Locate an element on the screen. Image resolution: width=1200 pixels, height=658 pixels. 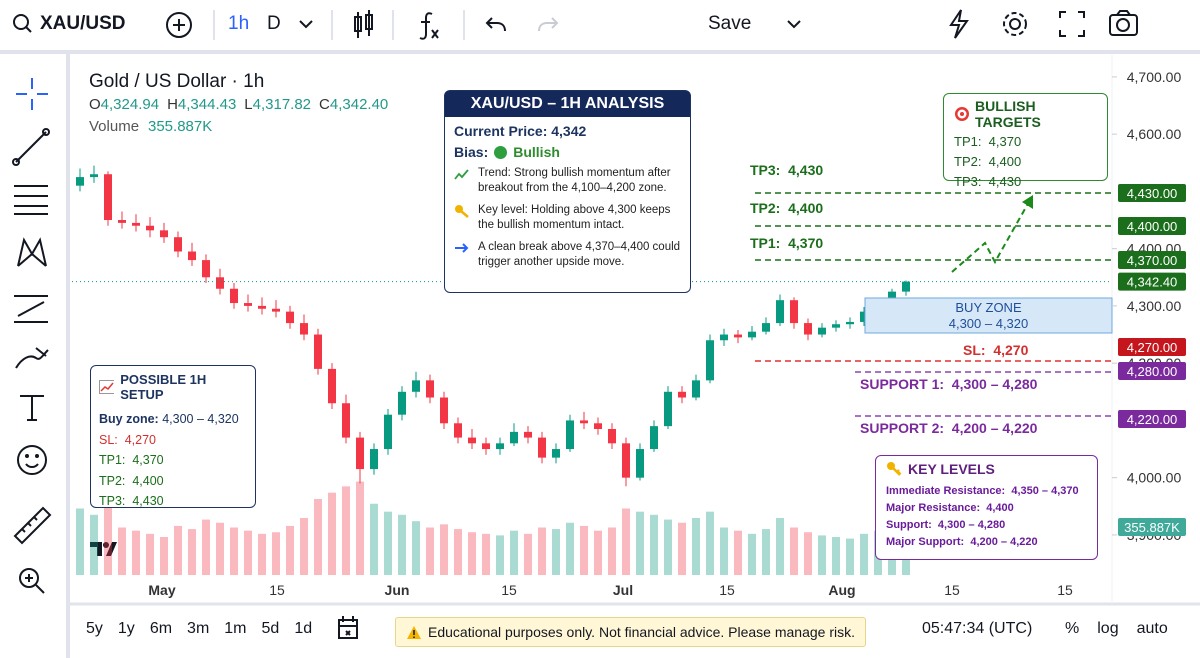
ohlc-letter: L is located at coordinates (248, 104).